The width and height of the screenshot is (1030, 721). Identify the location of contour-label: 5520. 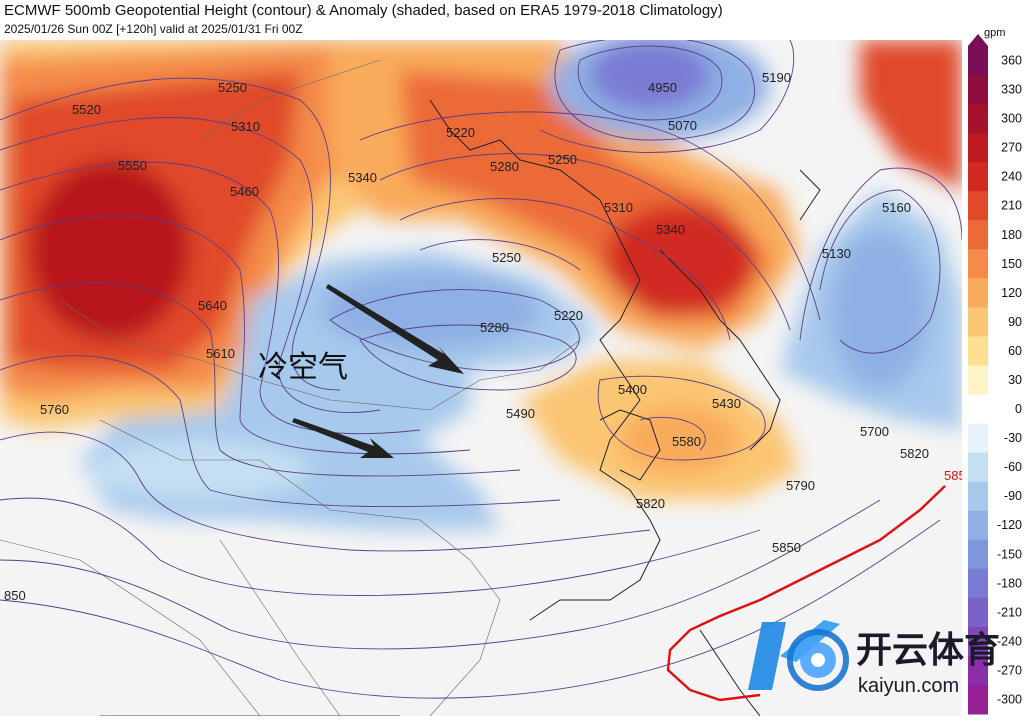
(86, 109).